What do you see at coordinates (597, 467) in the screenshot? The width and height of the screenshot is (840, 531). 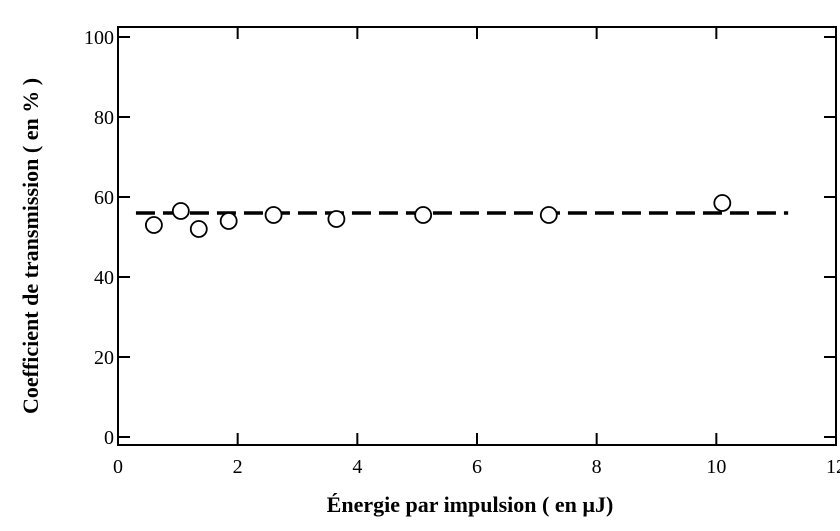 I see `x-tick-label-4: 8` at bounding box center [597, 467].